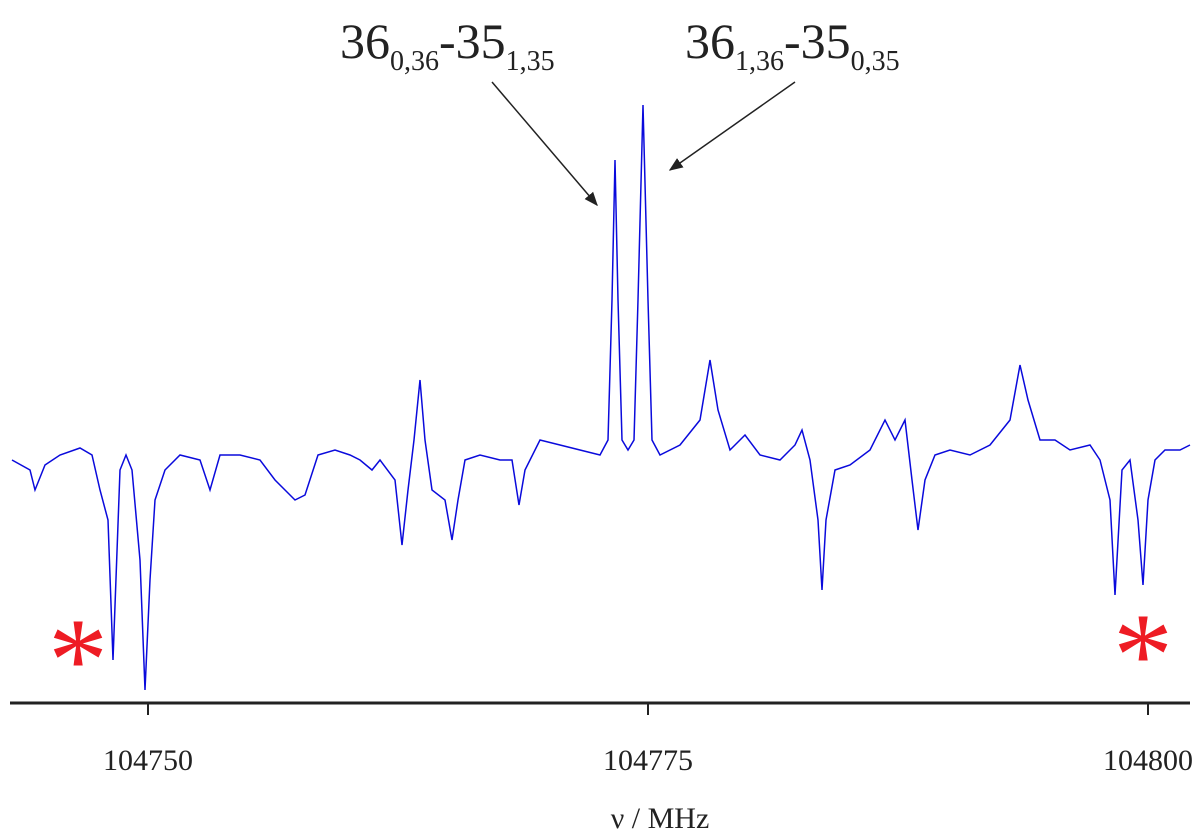 The image size is (1200, 840). I want to click on x-tick-label: 104775, so click(648, 760).